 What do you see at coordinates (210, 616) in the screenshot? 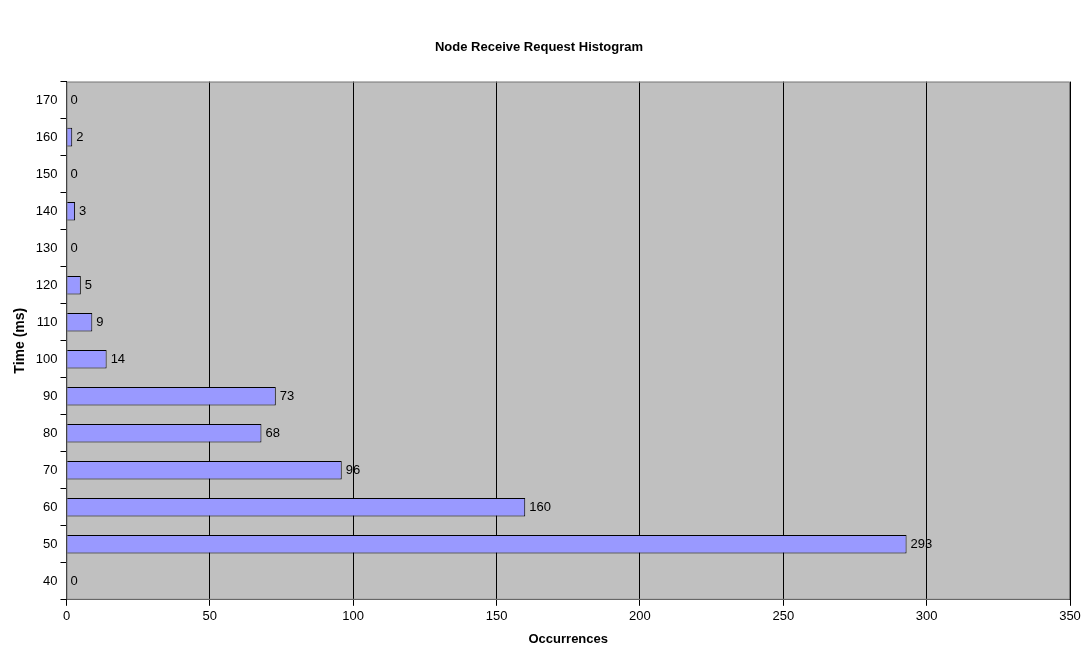
I see `x-tick-label: 50` at bounding box center [210, 616].